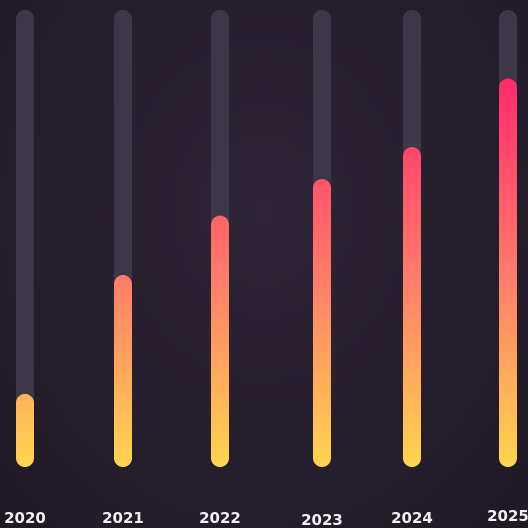 The width and height of the screenshot is (528, 528). Describe the element at coordinates (412, 518) in the screenshot. I see `x-tick-label-2024: 2024` at that location.